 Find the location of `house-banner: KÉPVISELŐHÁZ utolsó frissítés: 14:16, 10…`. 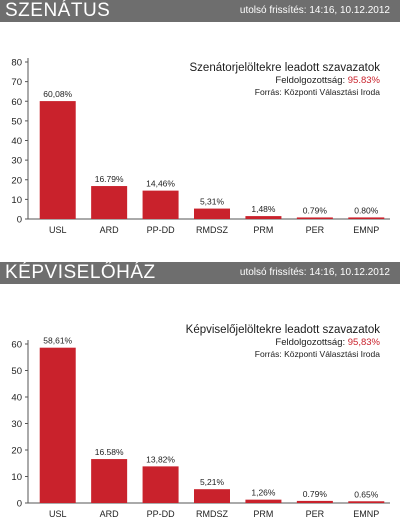

house-banner: KÉPVISELŐHÁZ utolsó frissítés: 14:16, 10… is located at coordinates (200, 273).